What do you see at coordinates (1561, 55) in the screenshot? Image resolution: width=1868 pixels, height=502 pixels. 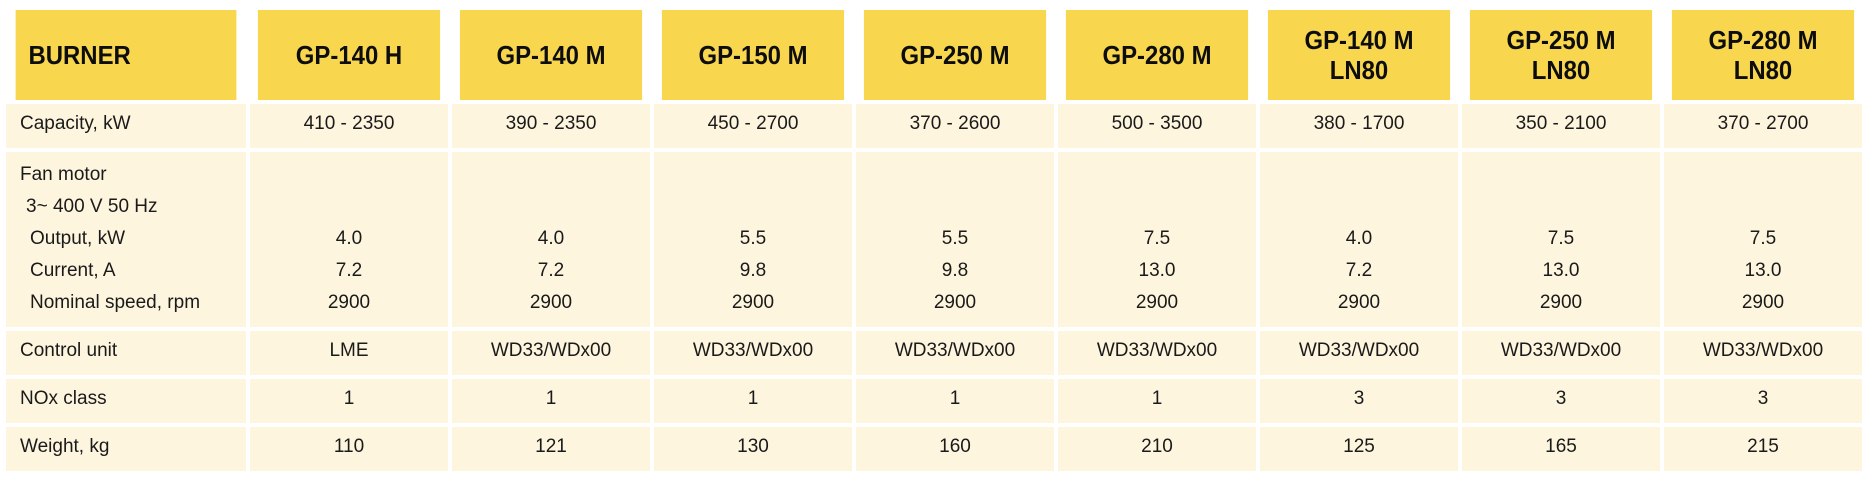 I see `header-model: GP-250 M LN80` at bounding box center [1561, 55].